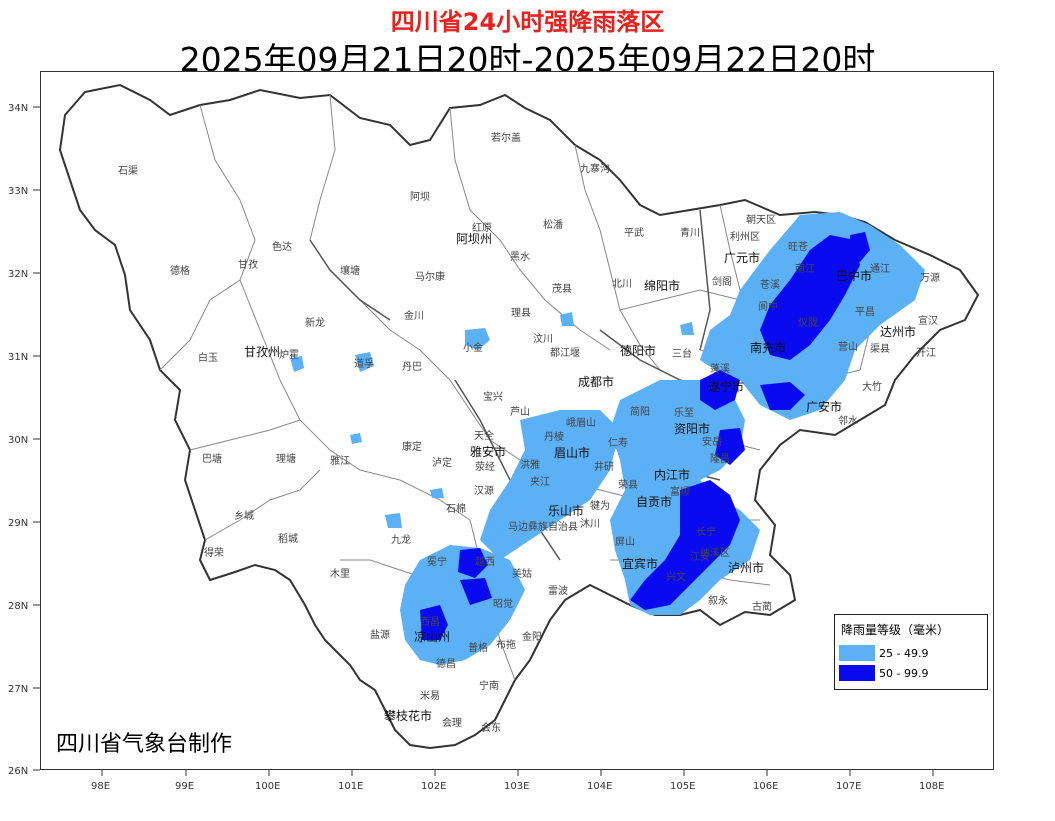 The image size is (1055, 821). Describe the element at coordinates (433, 786) in the screenshot. I see `lon-tick-102: 102E` at that location.